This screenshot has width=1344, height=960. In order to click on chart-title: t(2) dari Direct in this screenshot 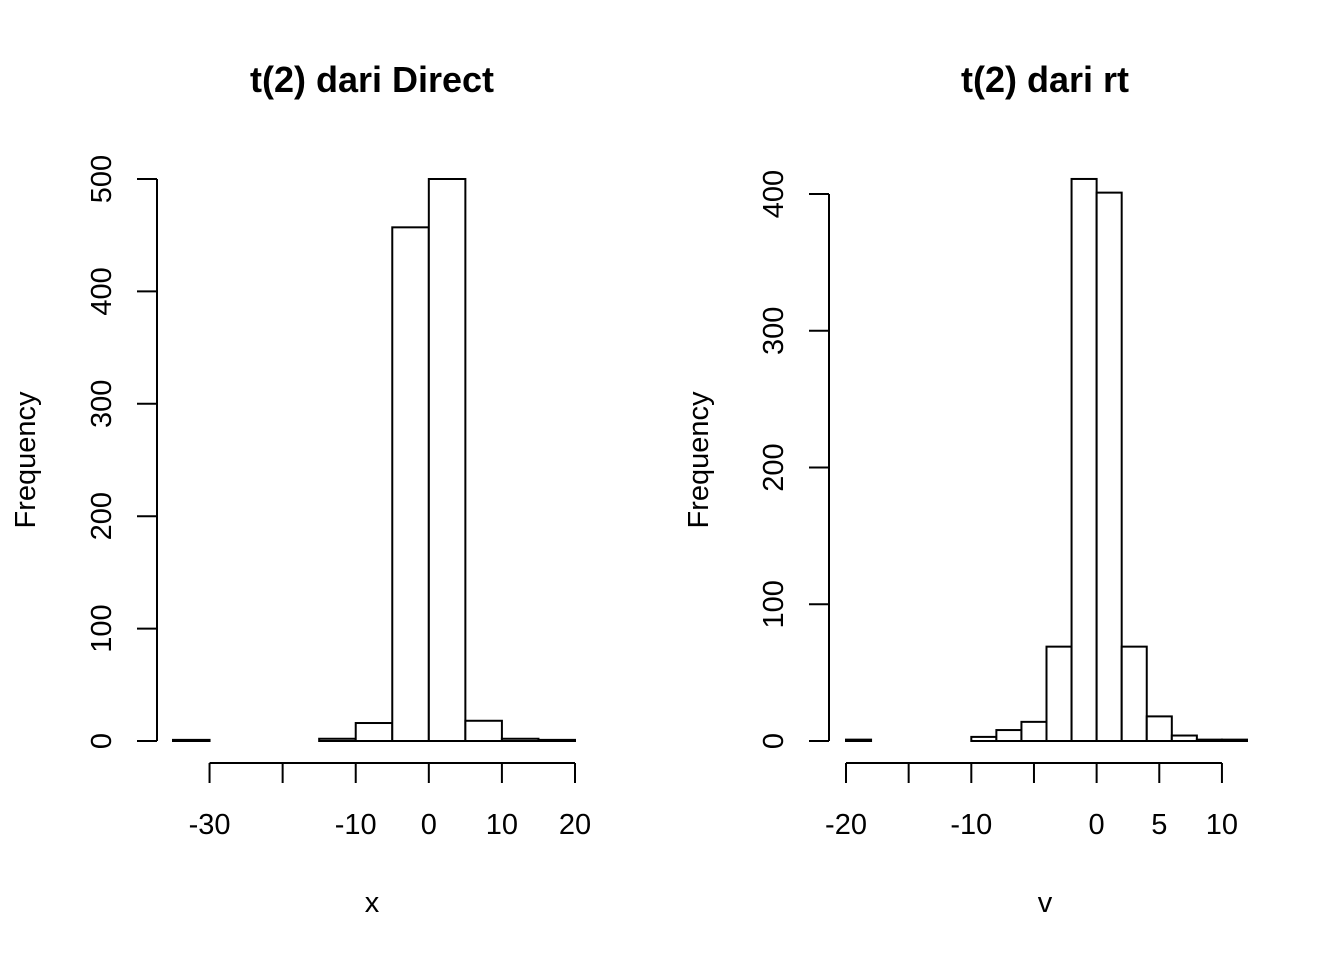, I will do `click(372, 79)`.